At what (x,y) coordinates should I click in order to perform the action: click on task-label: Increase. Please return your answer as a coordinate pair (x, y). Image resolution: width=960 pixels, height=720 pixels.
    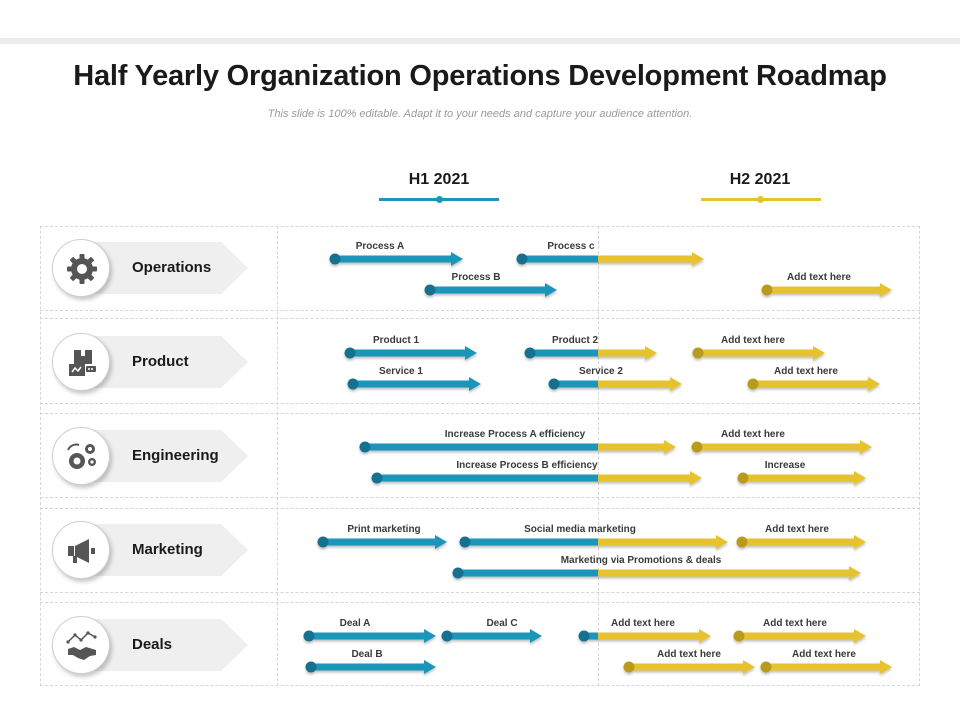
    Looking at the image, I should click on (785, 465).